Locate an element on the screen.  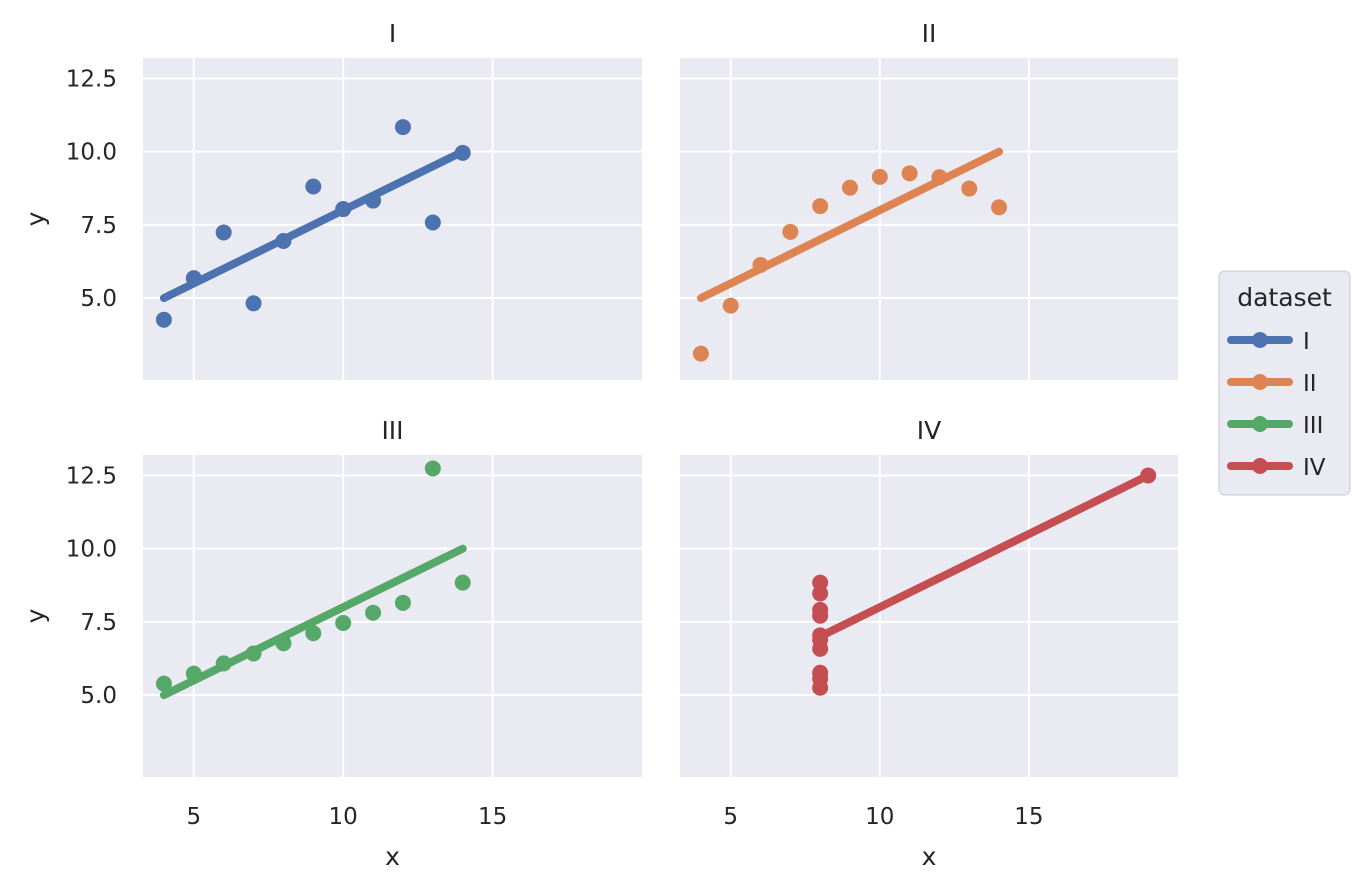
legend-marker-III is located at coordinates (1260, 424).